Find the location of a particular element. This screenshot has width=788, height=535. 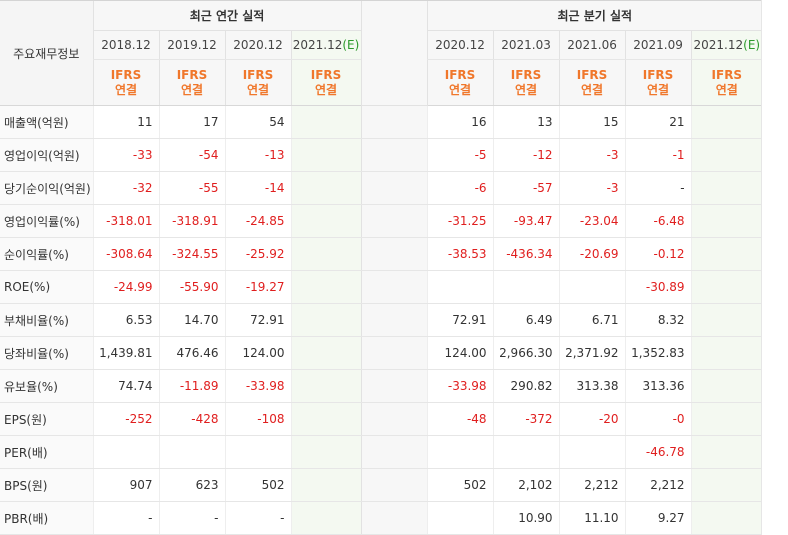

data-cell: 6.49 is located at coordinates (526, 320).